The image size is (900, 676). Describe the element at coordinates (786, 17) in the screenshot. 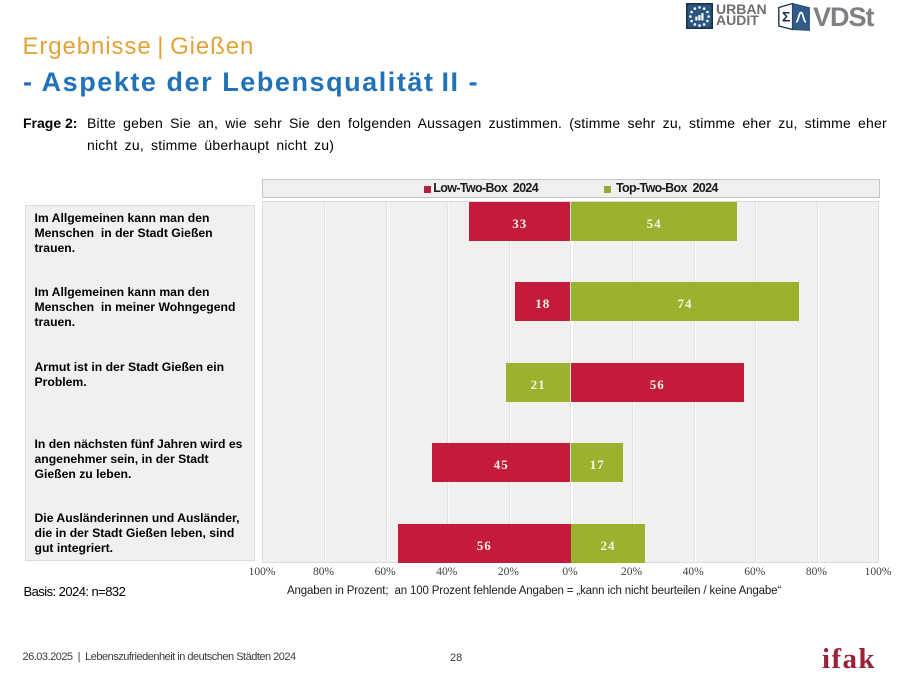

I see `svg-text: Σ` at that location.